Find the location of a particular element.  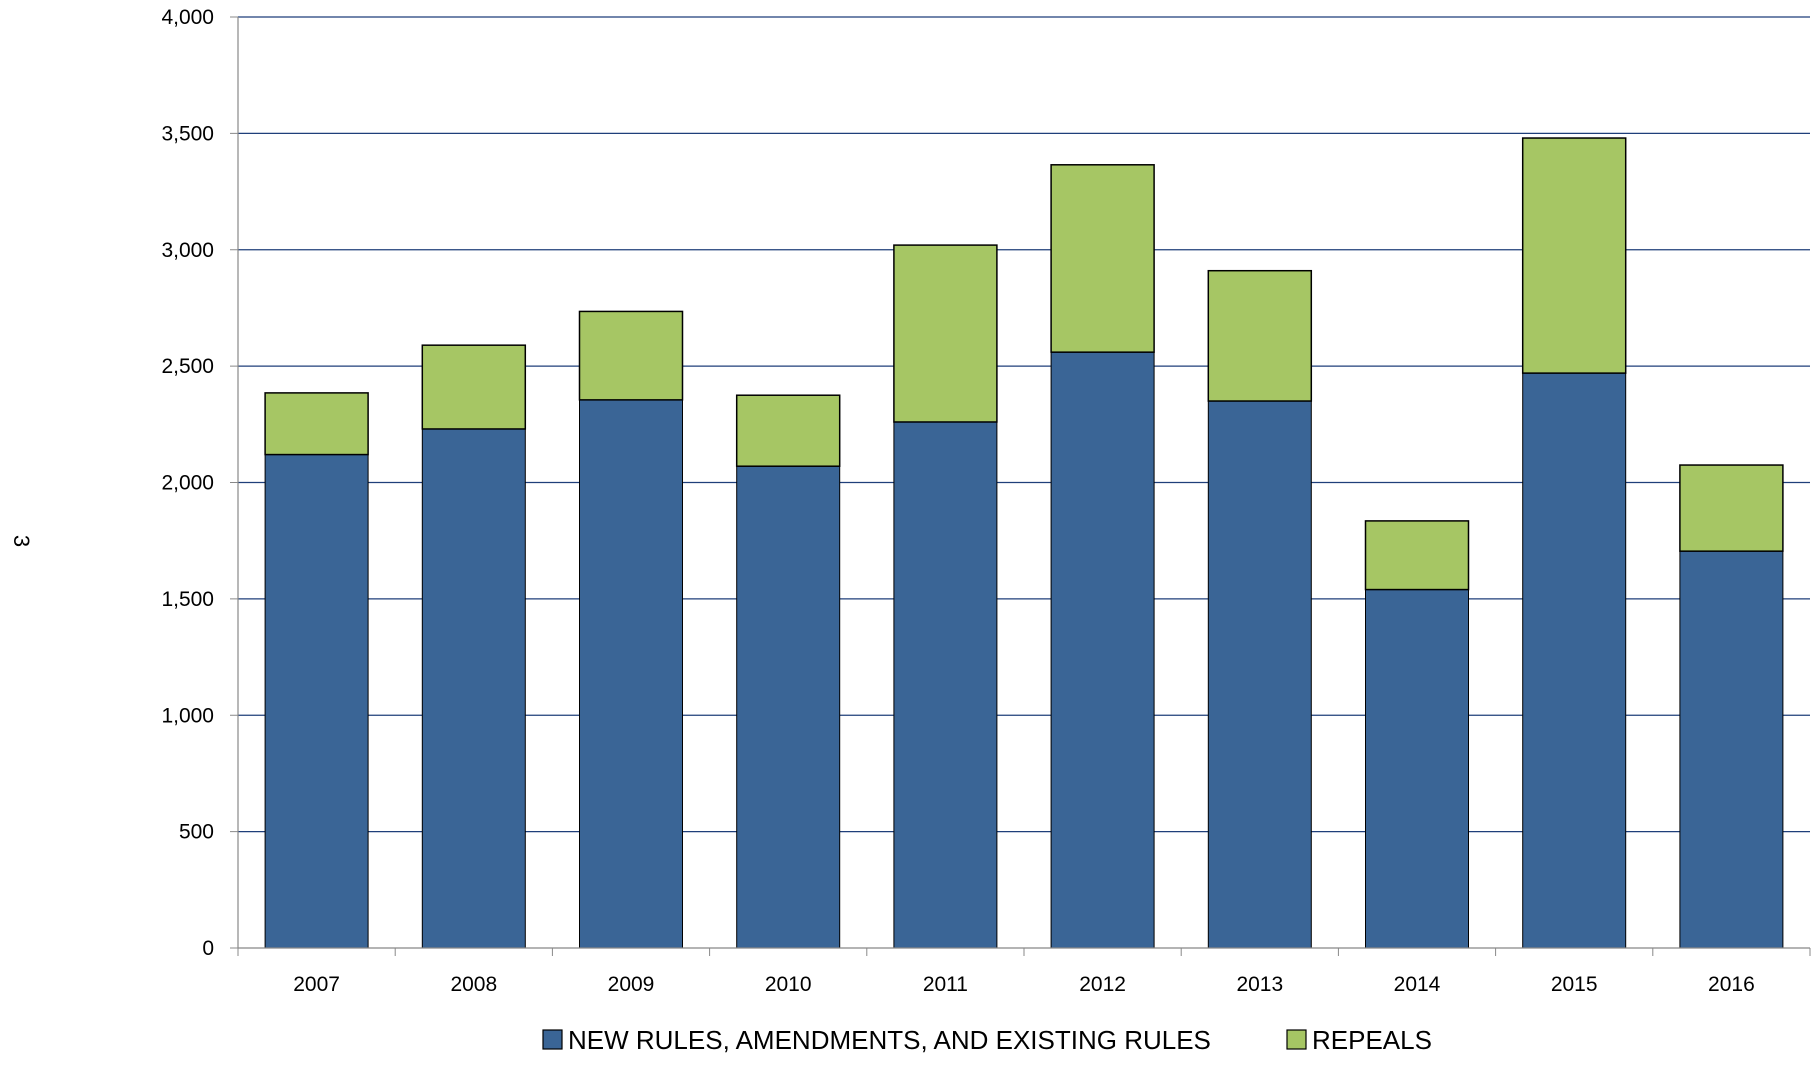

bar-repeals-2011 is located at coordinates (945, 333).